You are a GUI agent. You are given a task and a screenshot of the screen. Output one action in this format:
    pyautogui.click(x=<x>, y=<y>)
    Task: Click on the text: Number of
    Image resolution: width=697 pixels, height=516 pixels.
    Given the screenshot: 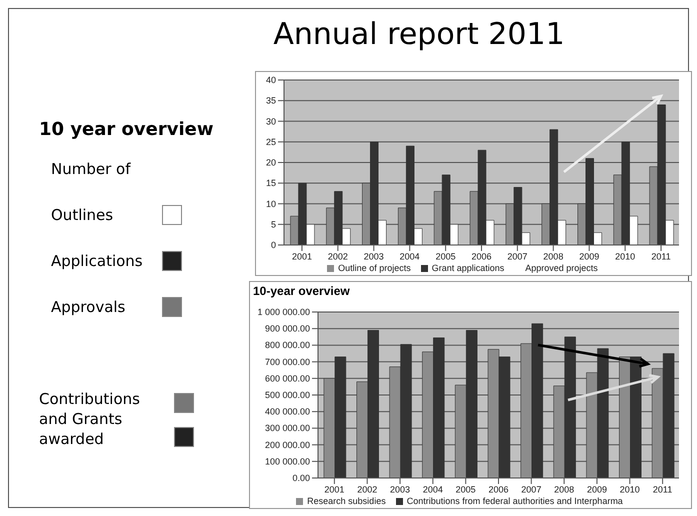 What is the action you would take?
    pyautogui.click(x=91, y=169)
    